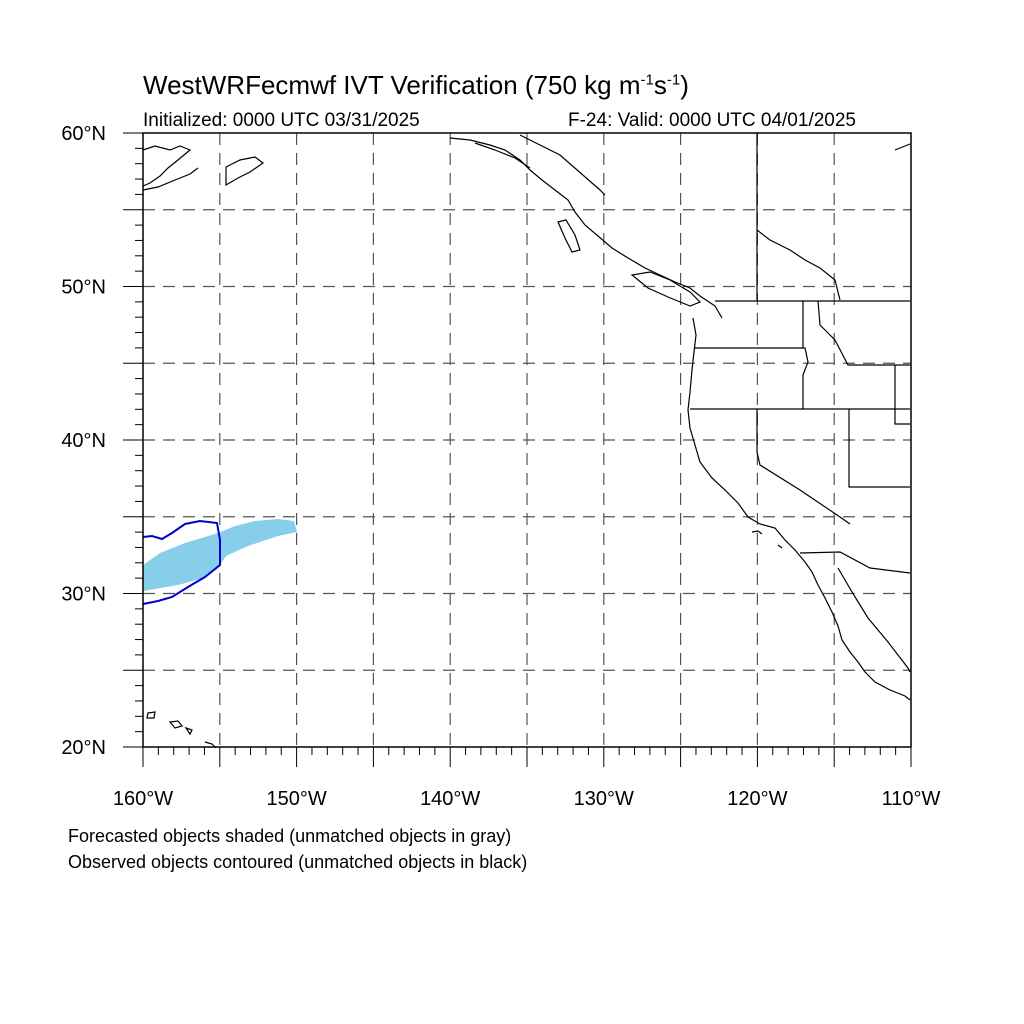 This screenshot has width=1024, height=1024. Describe the element at coordinates (281, 120) in the screenshot. I see `initialized-time: Initialized: 0000 UTC 03/31/2025` at that location.